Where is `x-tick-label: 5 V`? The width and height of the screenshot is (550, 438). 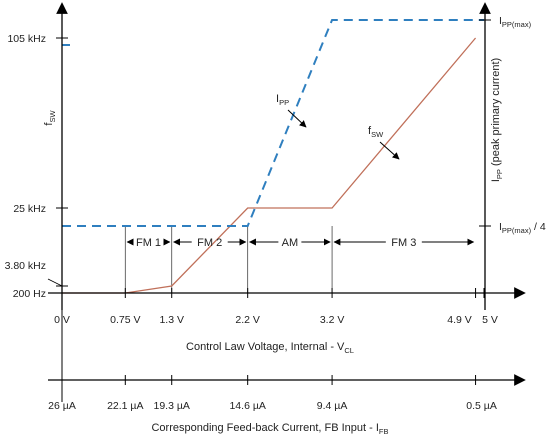 x-tick-label: 5 V is located at coordinates (490, 320).